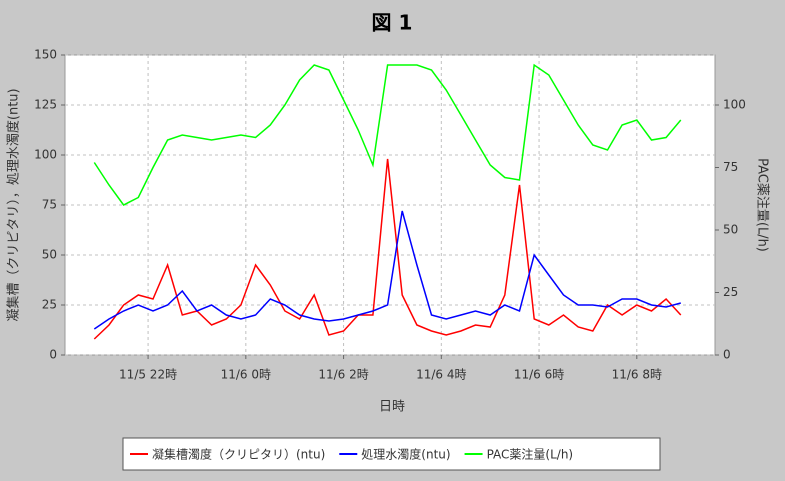  I want to click on y-tick-label: 0, so click(53, 355).